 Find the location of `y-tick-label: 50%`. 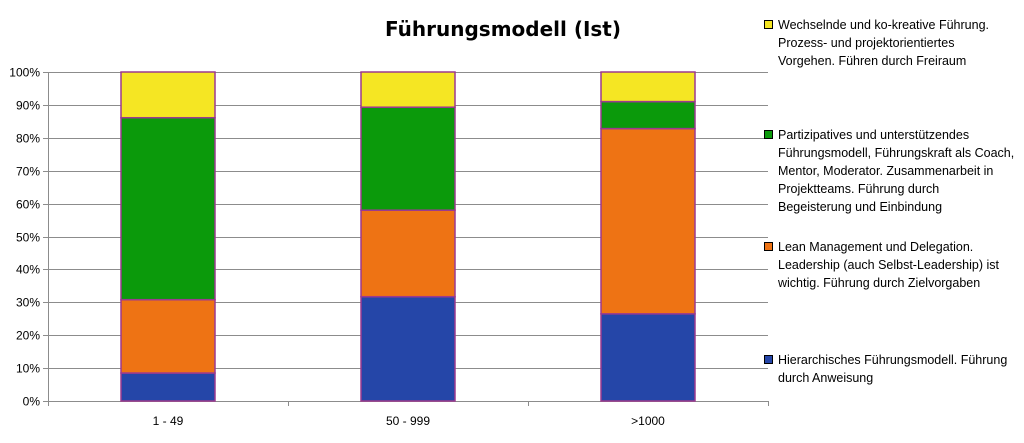

y-tick-label: 50% is located at coordinates (28, 238).